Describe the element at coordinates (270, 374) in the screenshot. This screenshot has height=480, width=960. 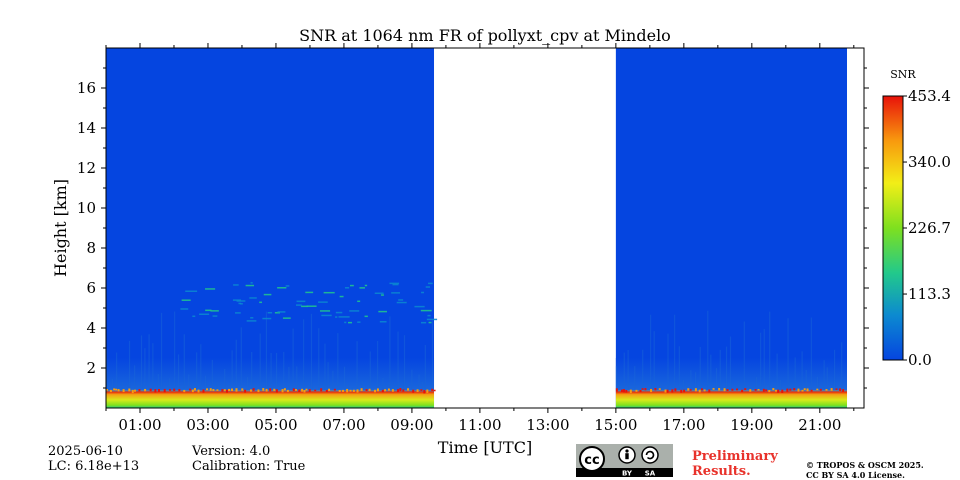
I see `lower-troposphere-band` at that location.